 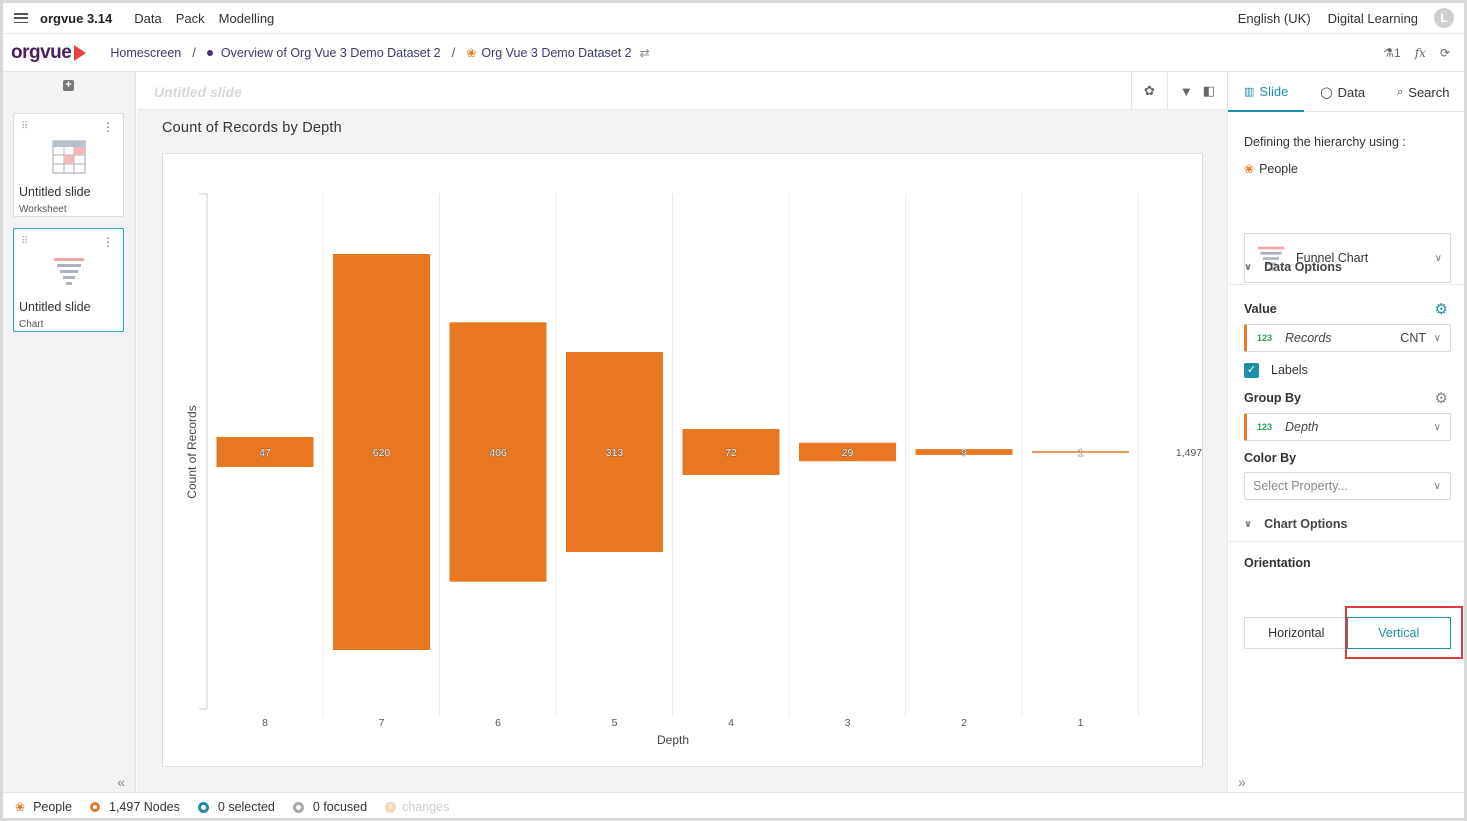 What do you see at coordinates (498, 723) in the screenshot?
I see `x-tick-label: 6` at bounding box center [498, 723].